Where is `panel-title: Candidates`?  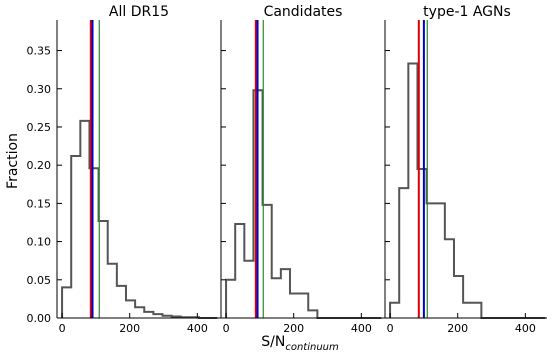
panel-title: Candidates is located at coordinates (303, 12).